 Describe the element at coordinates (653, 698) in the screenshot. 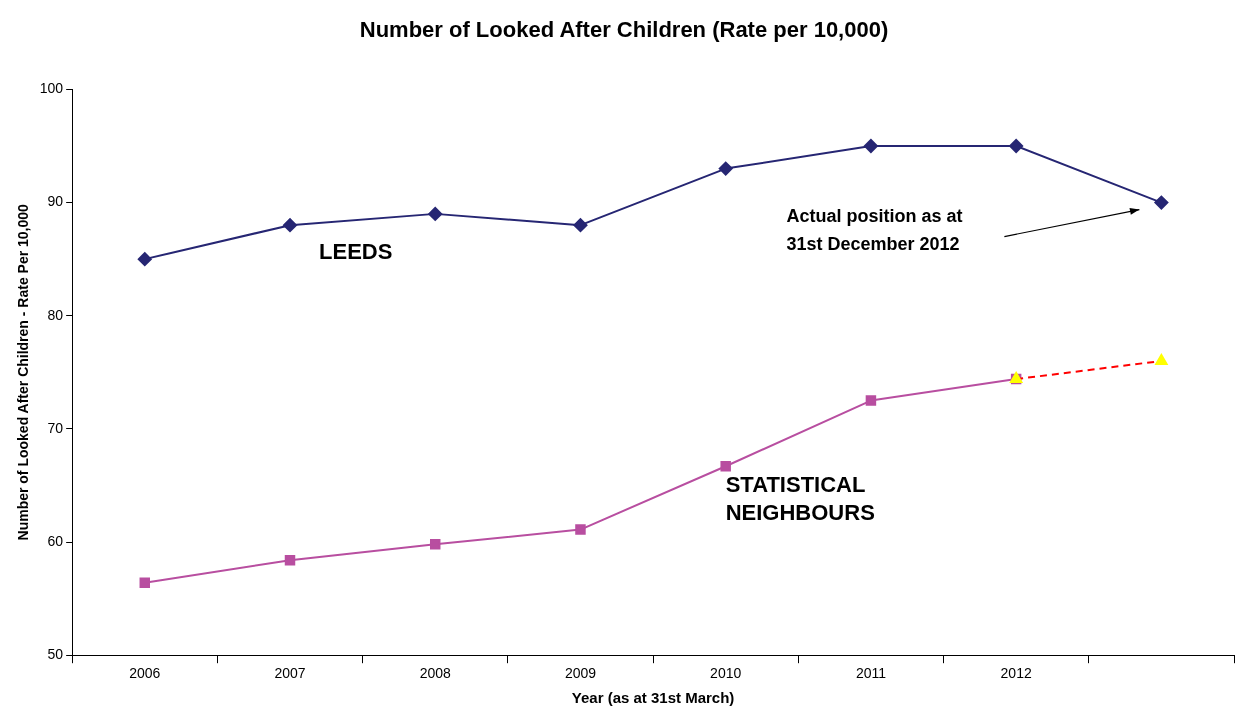

I see `x-axis-title: Year (as at 31st March)` at that location.